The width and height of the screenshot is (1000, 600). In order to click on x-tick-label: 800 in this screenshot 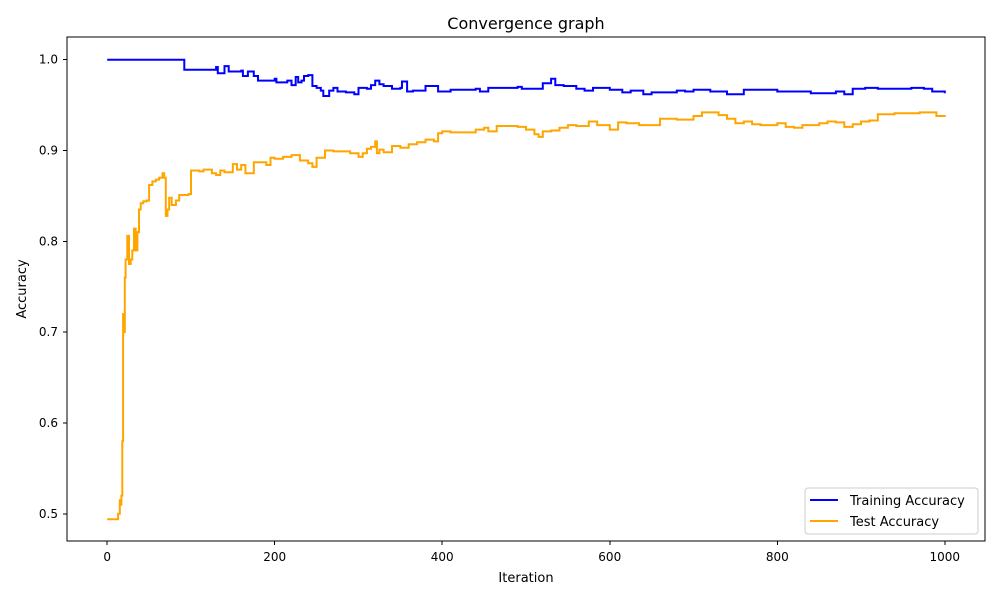, I will do `click(777, 557)`.